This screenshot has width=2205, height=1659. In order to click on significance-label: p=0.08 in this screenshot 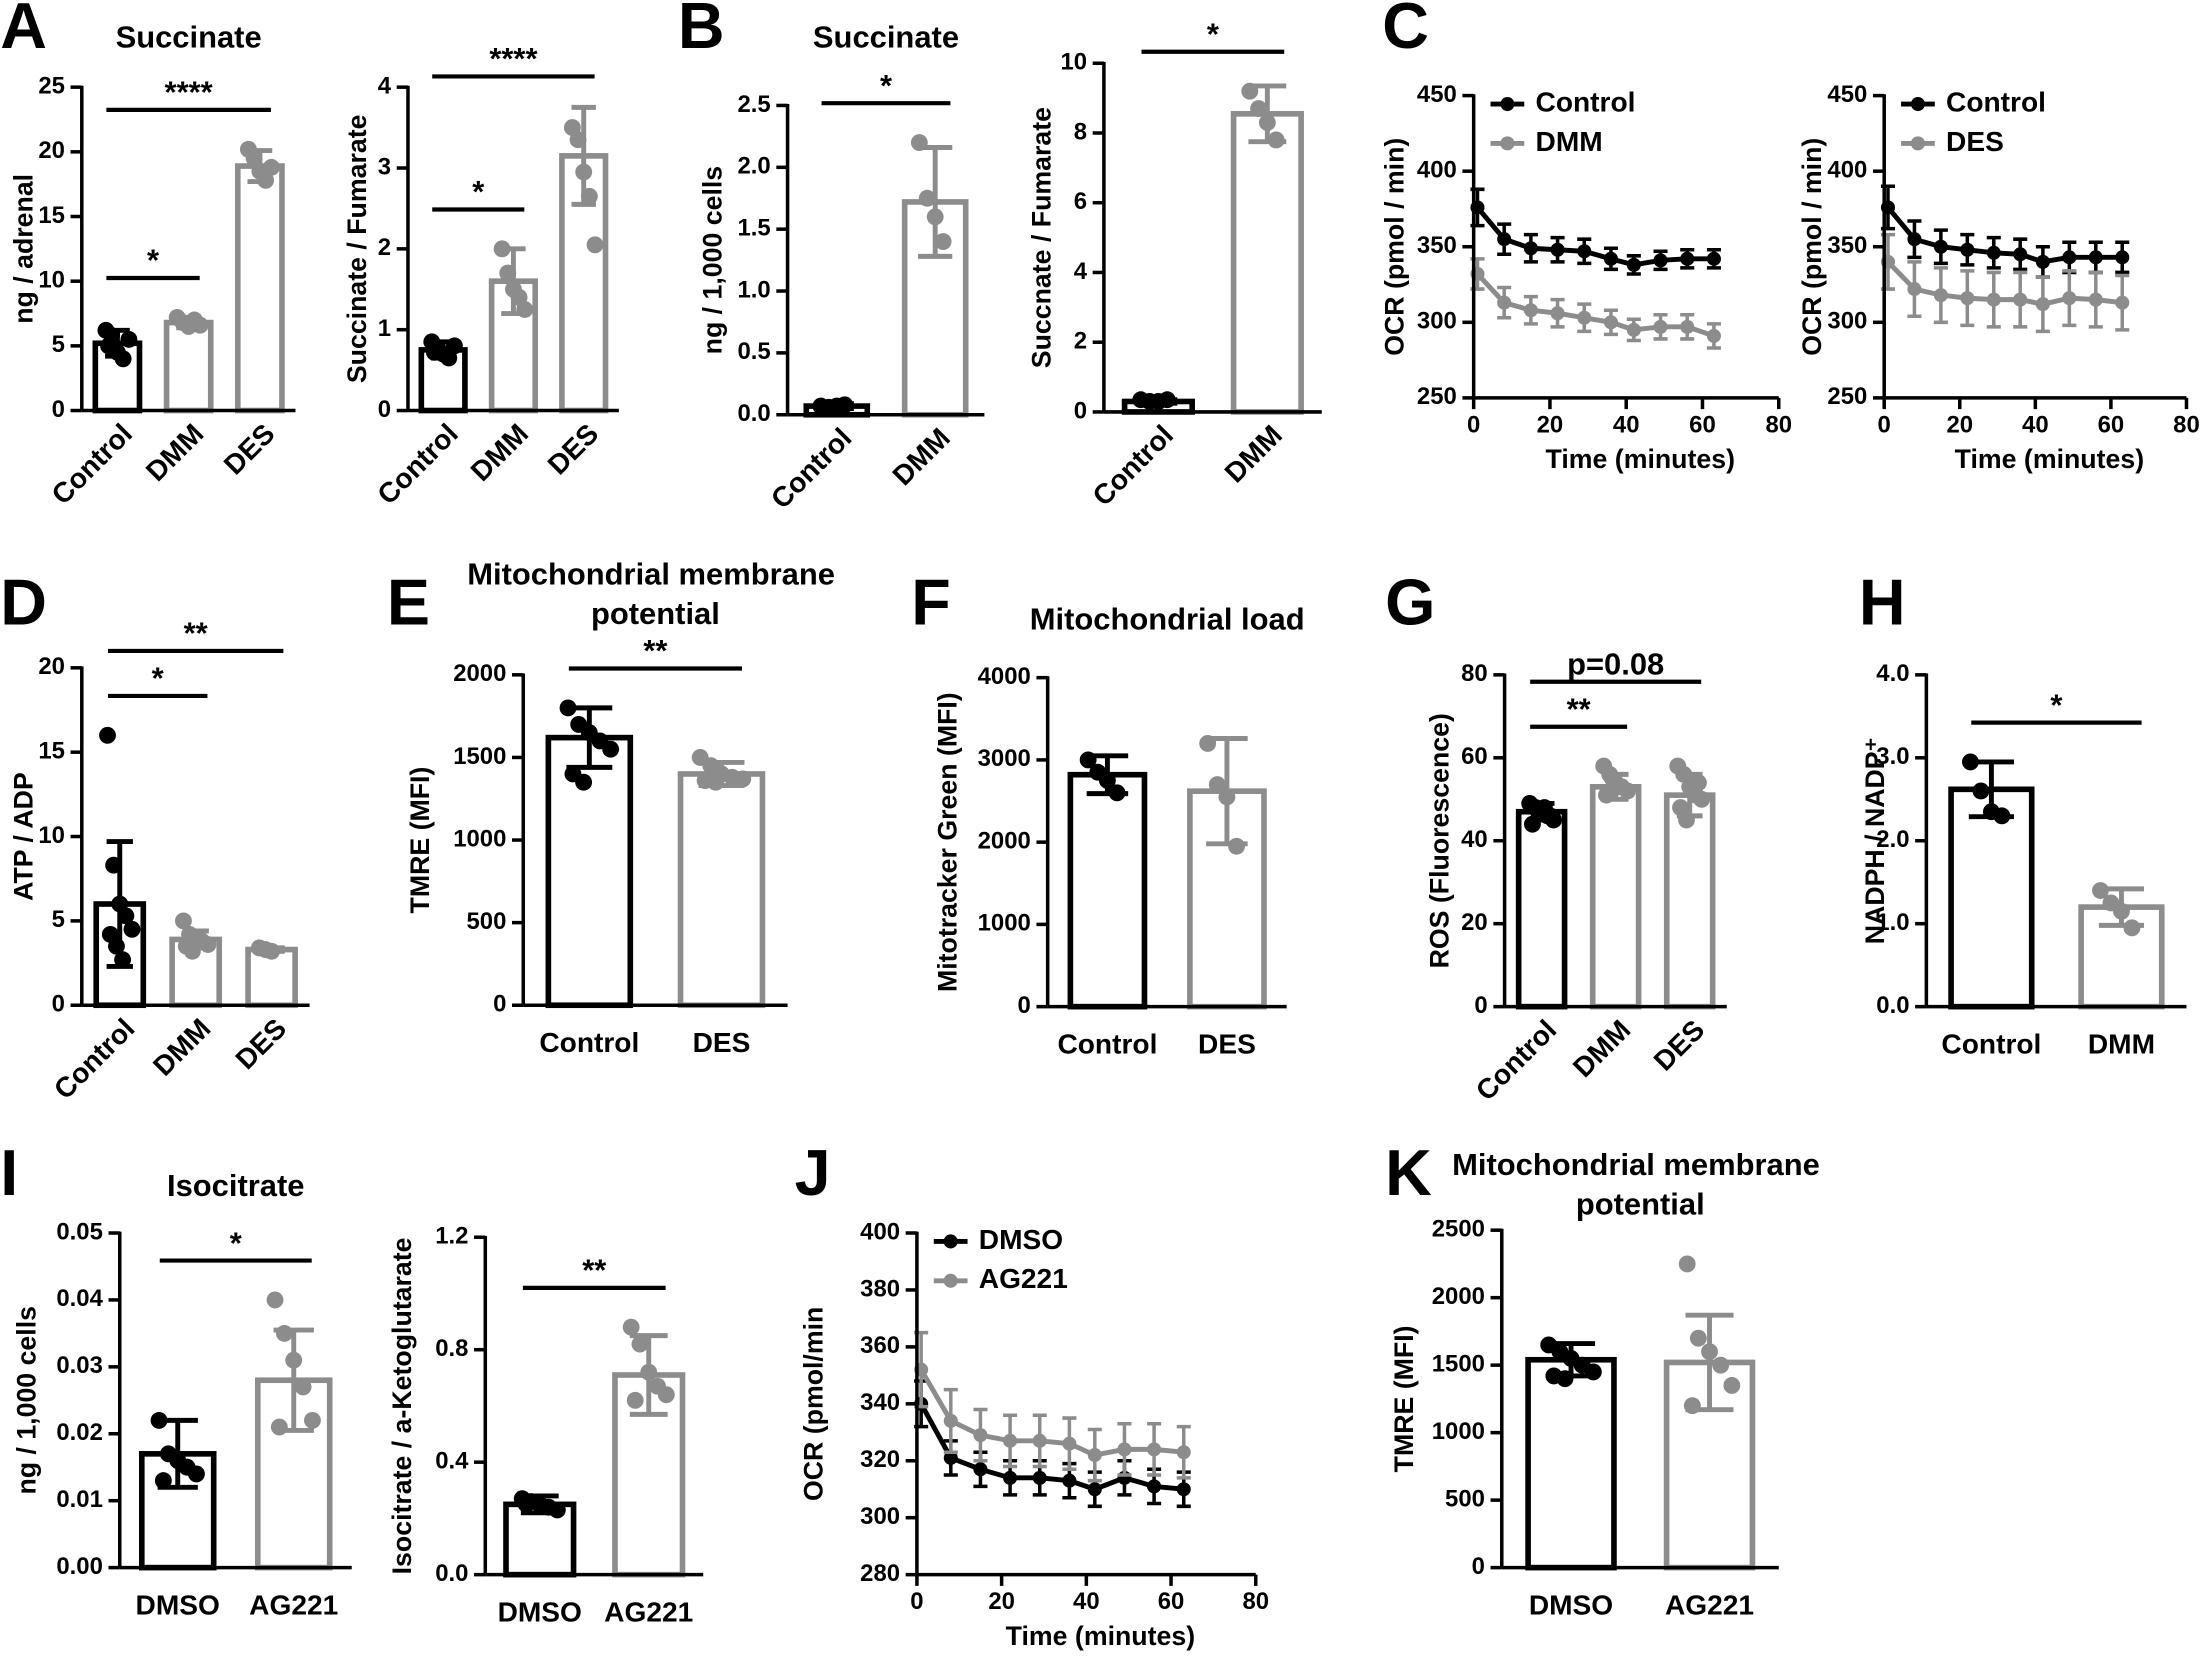, I will do `click(1615, 663)`.